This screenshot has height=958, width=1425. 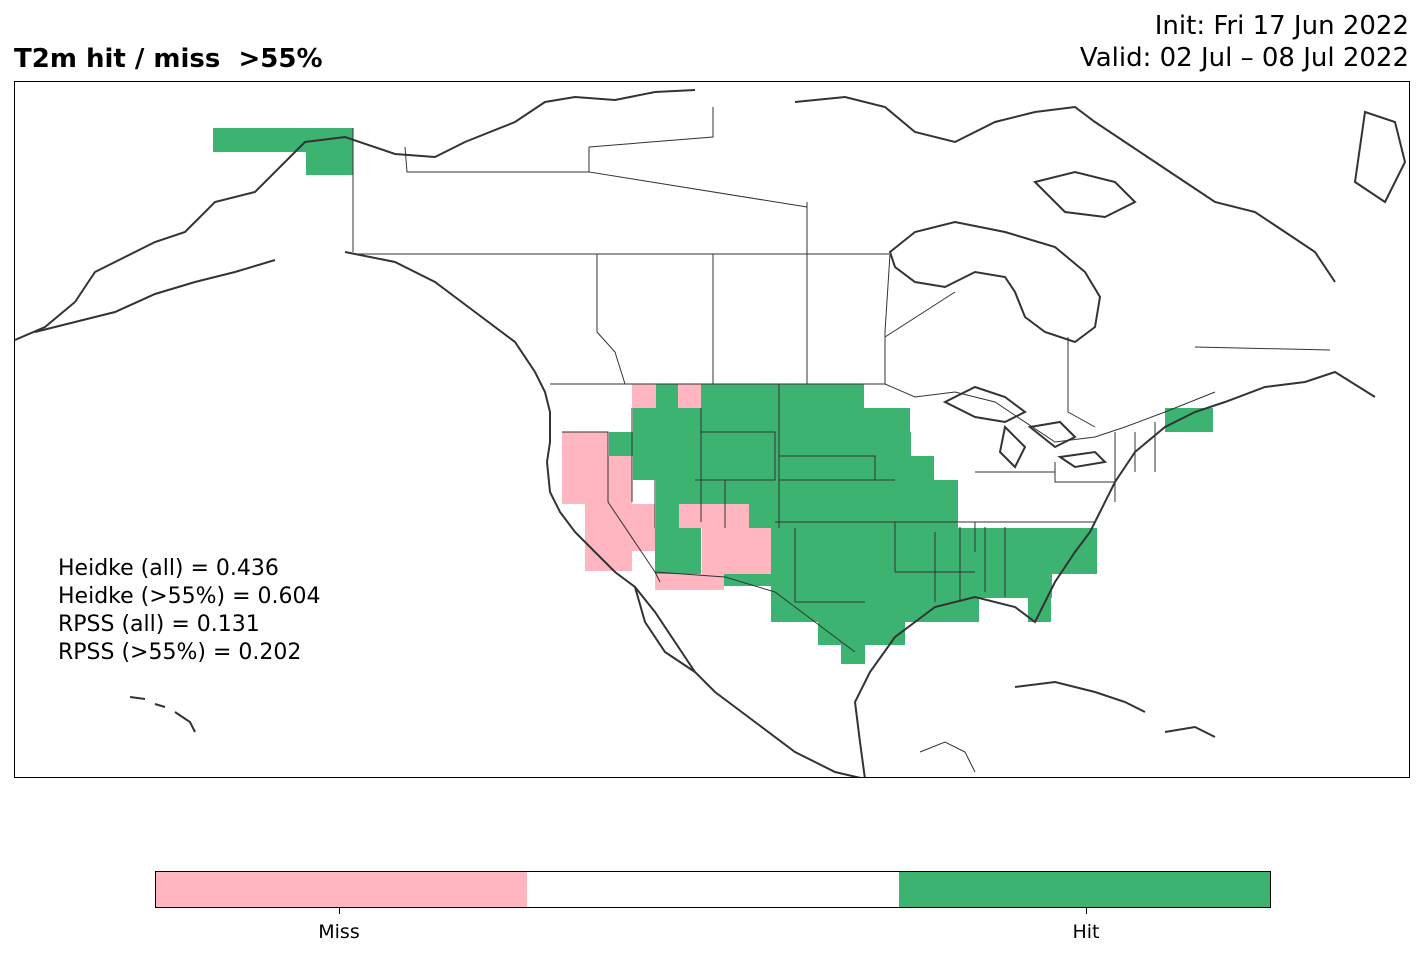 I want to click on colorbar-neutral-segment, so click(x=713, y=889).